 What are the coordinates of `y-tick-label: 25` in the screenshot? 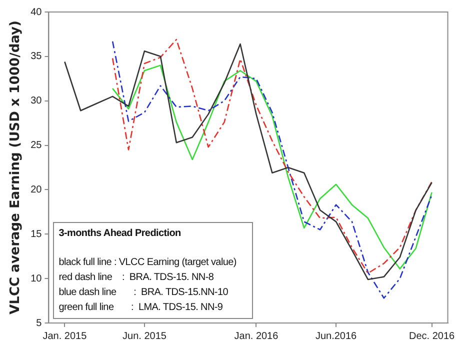 It's located at (36, 146).